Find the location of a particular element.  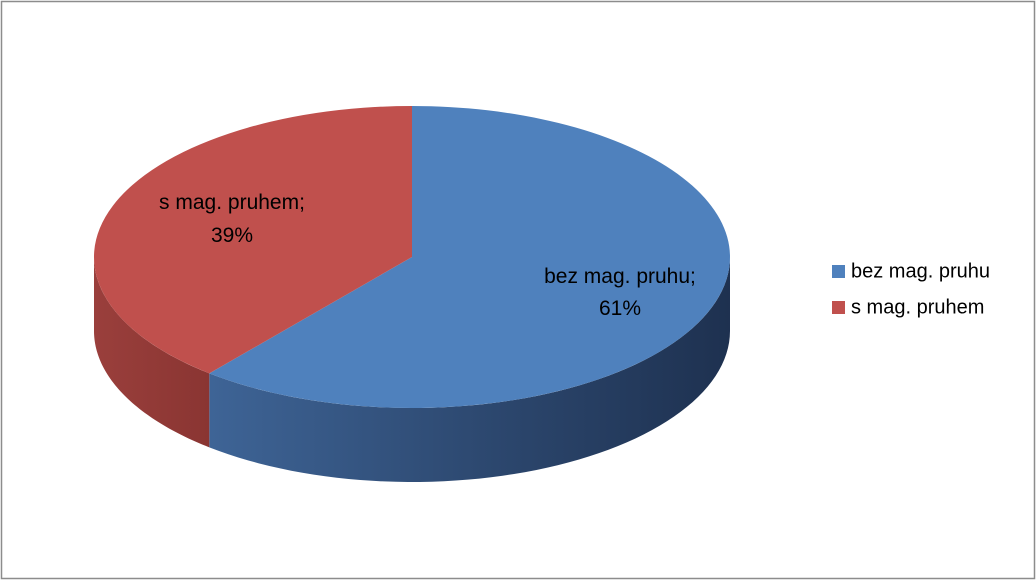

legend-label: bez mag. pruhu is located at coordinates (920, 272).